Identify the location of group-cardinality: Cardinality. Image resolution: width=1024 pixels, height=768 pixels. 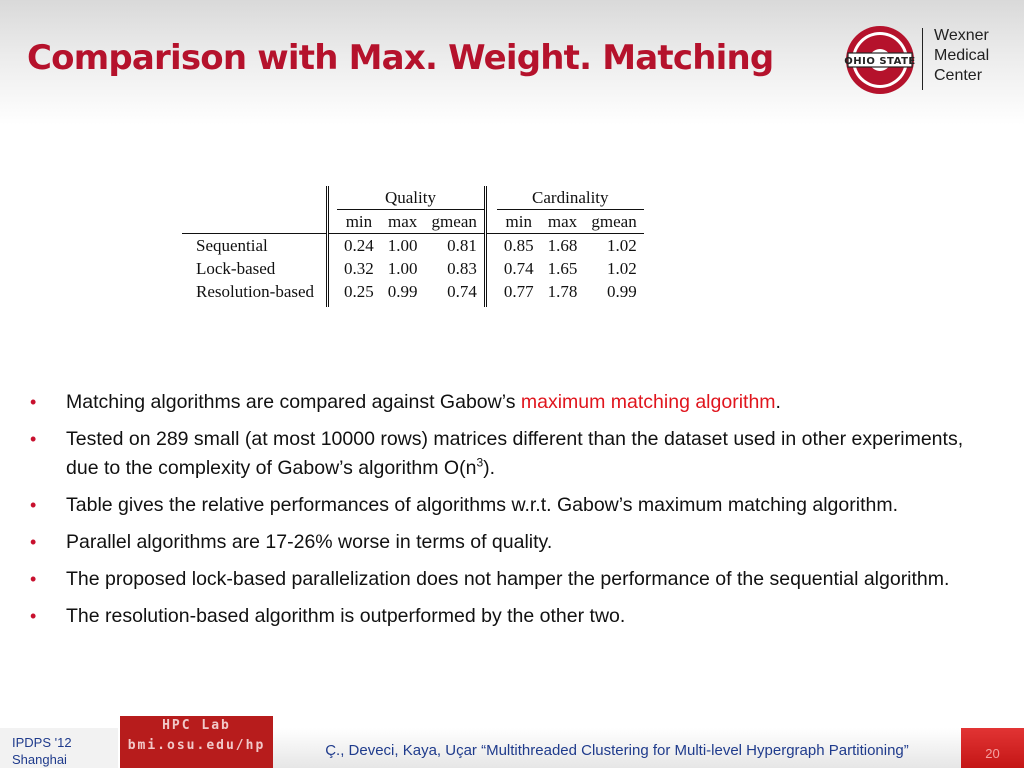
(570, 198).